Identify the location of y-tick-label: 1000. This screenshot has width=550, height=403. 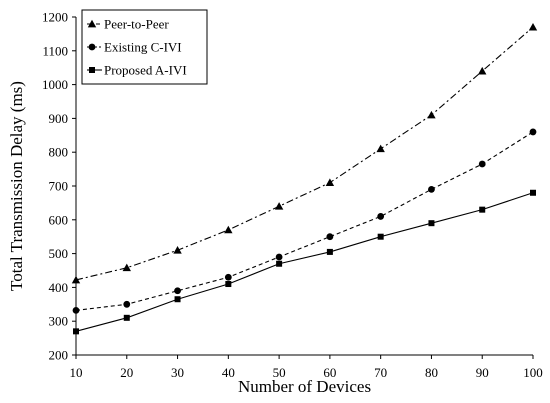
(55, 84).